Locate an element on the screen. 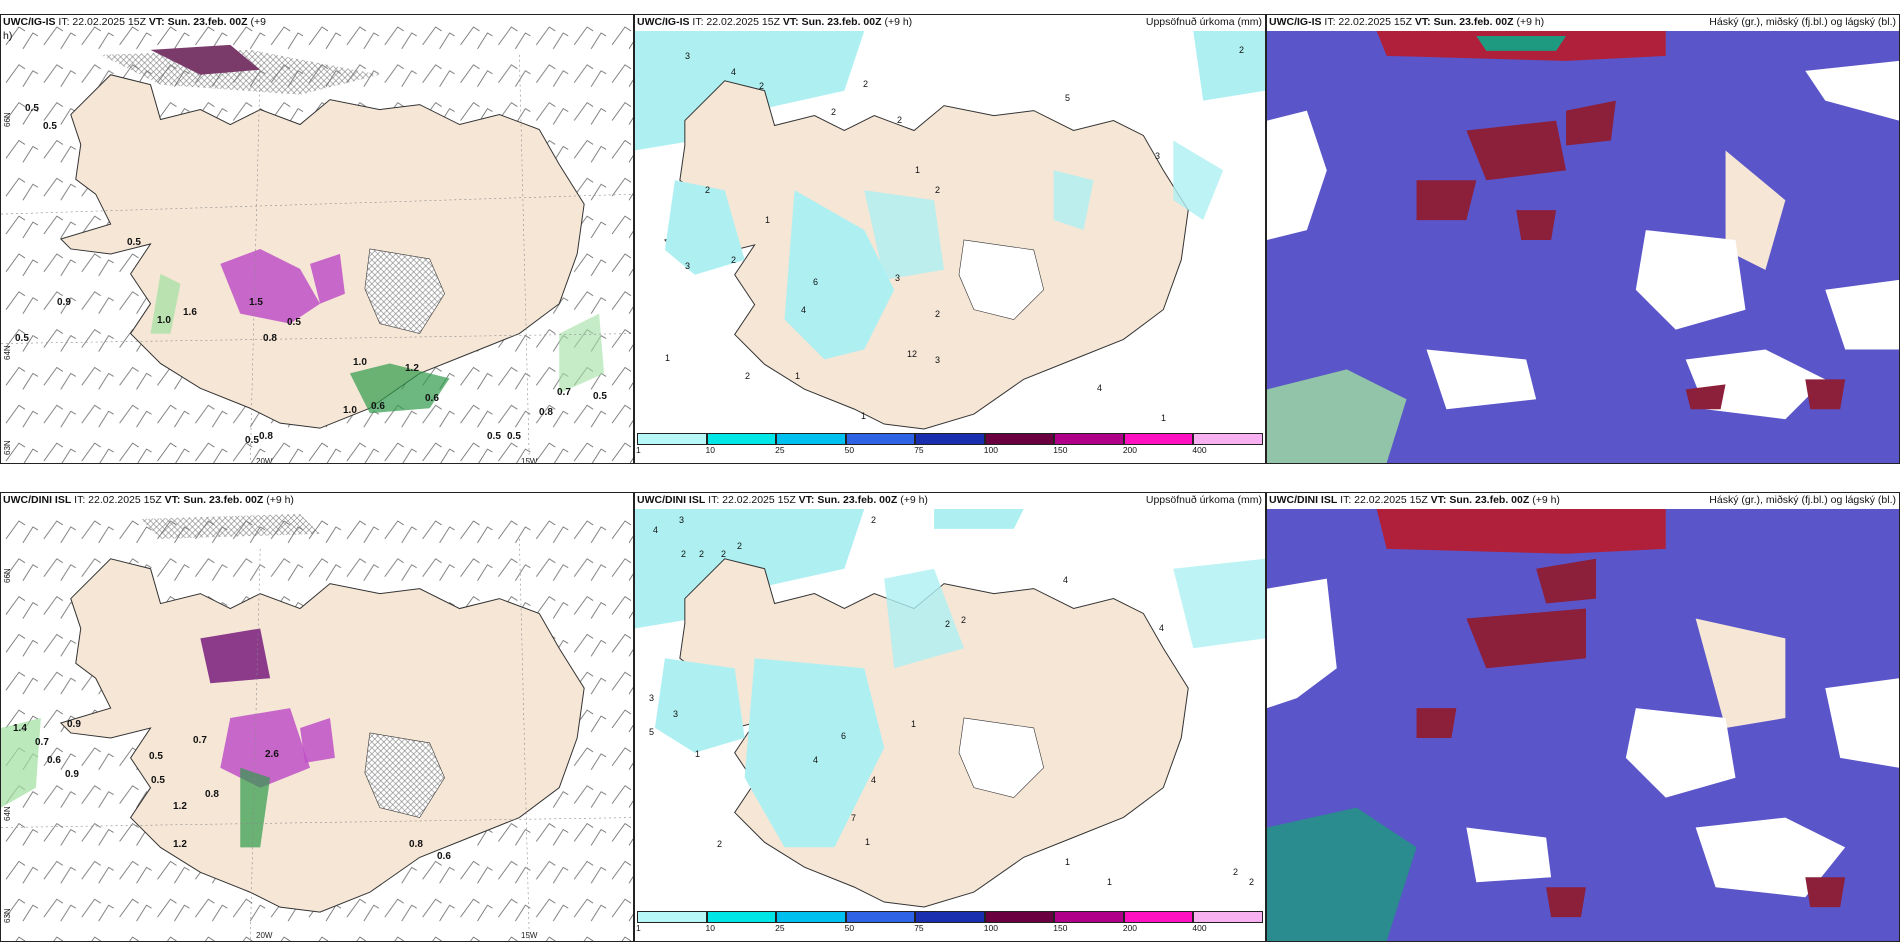 The height and width of the screenshot is (950, 1900). iceland-land is located at coordinates (322, 251).